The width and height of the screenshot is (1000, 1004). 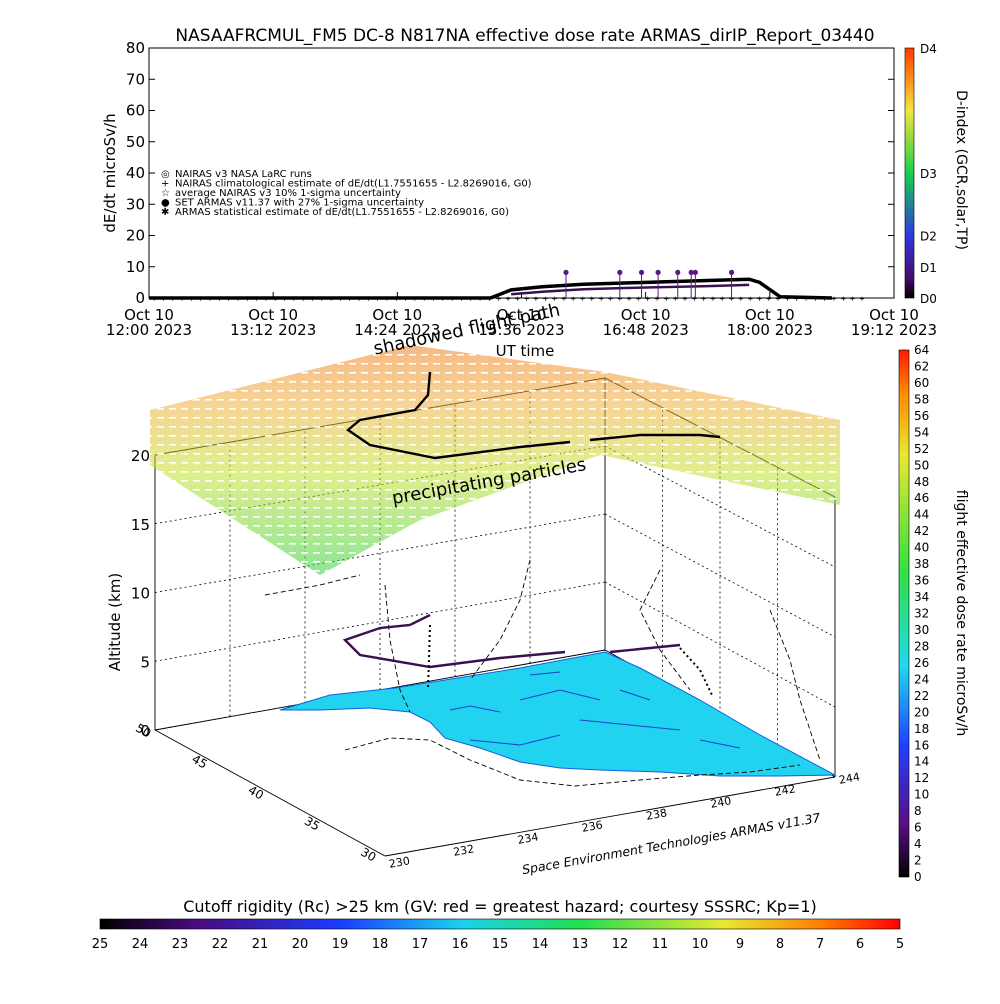 What do you see at coordinates (921, 564) in the screenshot?
I see `dose-rate-tick-label: 38` at bounding box center [921, 564].